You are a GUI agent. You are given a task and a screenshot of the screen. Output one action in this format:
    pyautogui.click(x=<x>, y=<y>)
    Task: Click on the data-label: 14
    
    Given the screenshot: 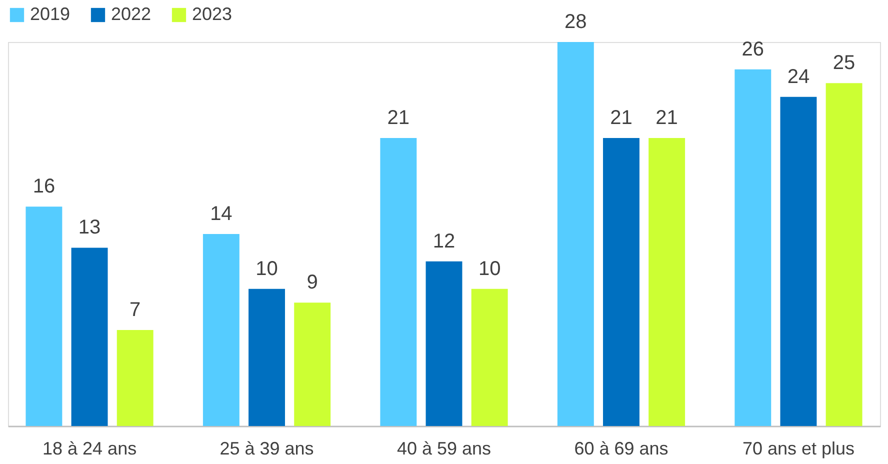 What is the action you would take?
    pyautogui.click(x=221, y=214)
    